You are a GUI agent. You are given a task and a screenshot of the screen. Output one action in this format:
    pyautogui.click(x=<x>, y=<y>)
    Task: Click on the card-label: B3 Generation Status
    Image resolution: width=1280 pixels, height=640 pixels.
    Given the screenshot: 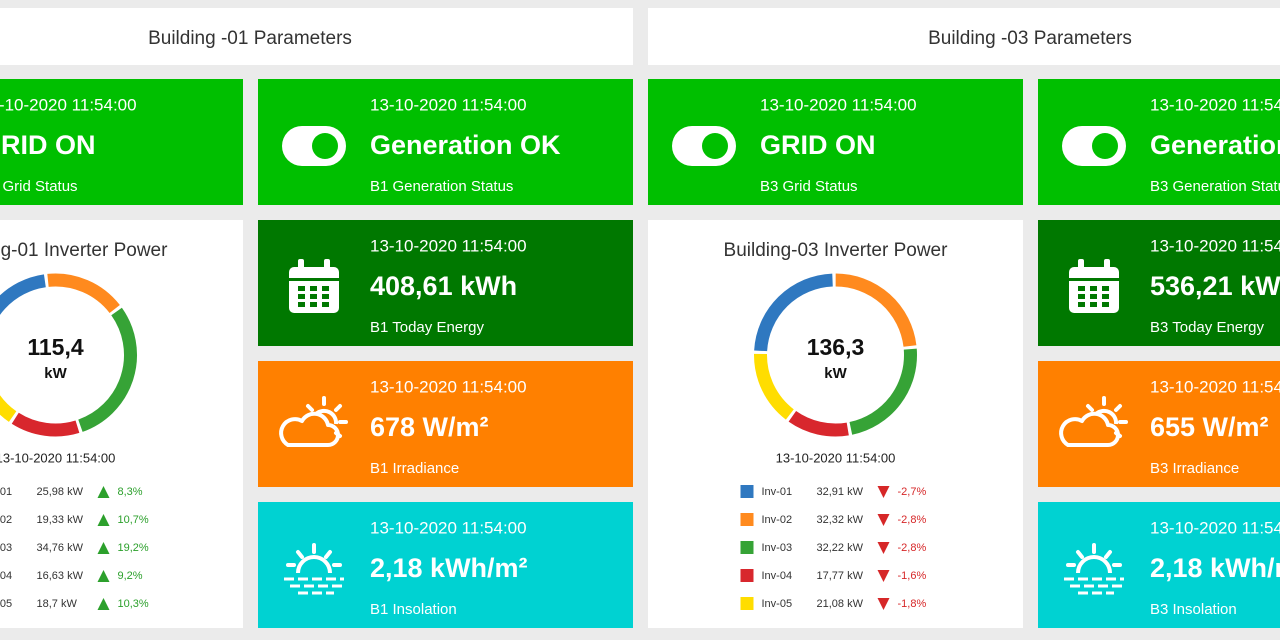 What is the action you would take?
    pyautogui.click(x=1215, y=186)
    